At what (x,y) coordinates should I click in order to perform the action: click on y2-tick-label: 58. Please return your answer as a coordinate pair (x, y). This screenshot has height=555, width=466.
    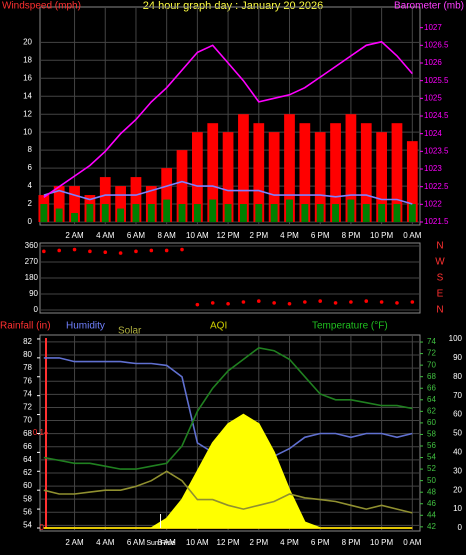
    Looking at the image, I should click on (431, 434).